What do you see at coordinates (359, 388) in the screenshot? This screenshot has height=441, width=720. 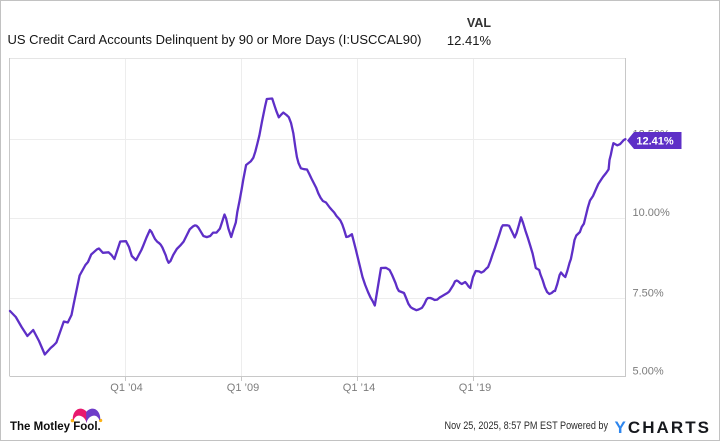 I see `svg-text: Q1 ’14` at bounding box center [359, 388].